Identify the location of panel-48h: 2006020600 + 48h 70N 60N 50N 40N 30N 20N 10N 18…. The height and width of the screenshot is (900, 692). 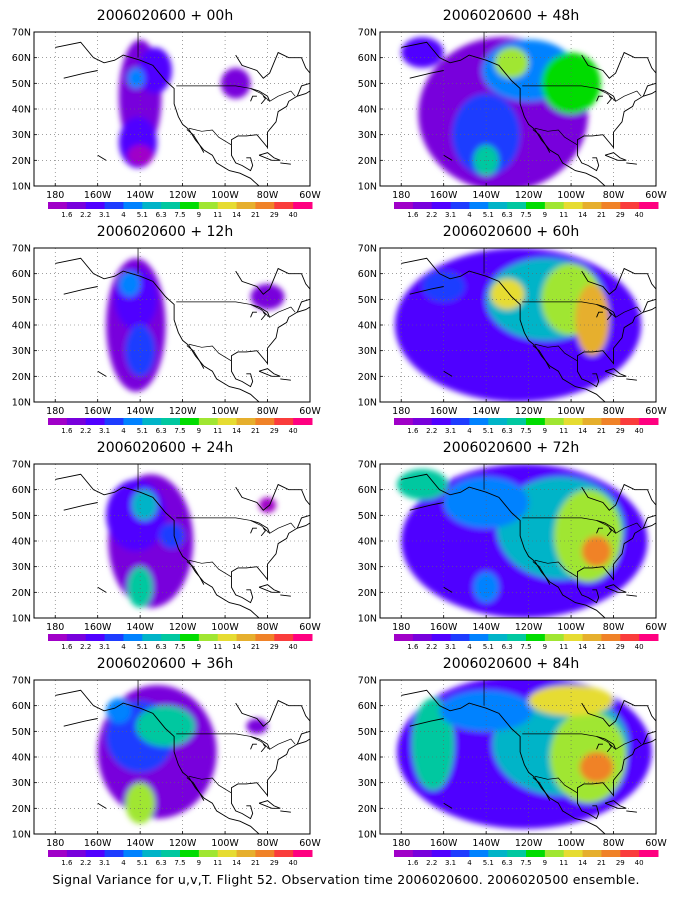
(511, 113).